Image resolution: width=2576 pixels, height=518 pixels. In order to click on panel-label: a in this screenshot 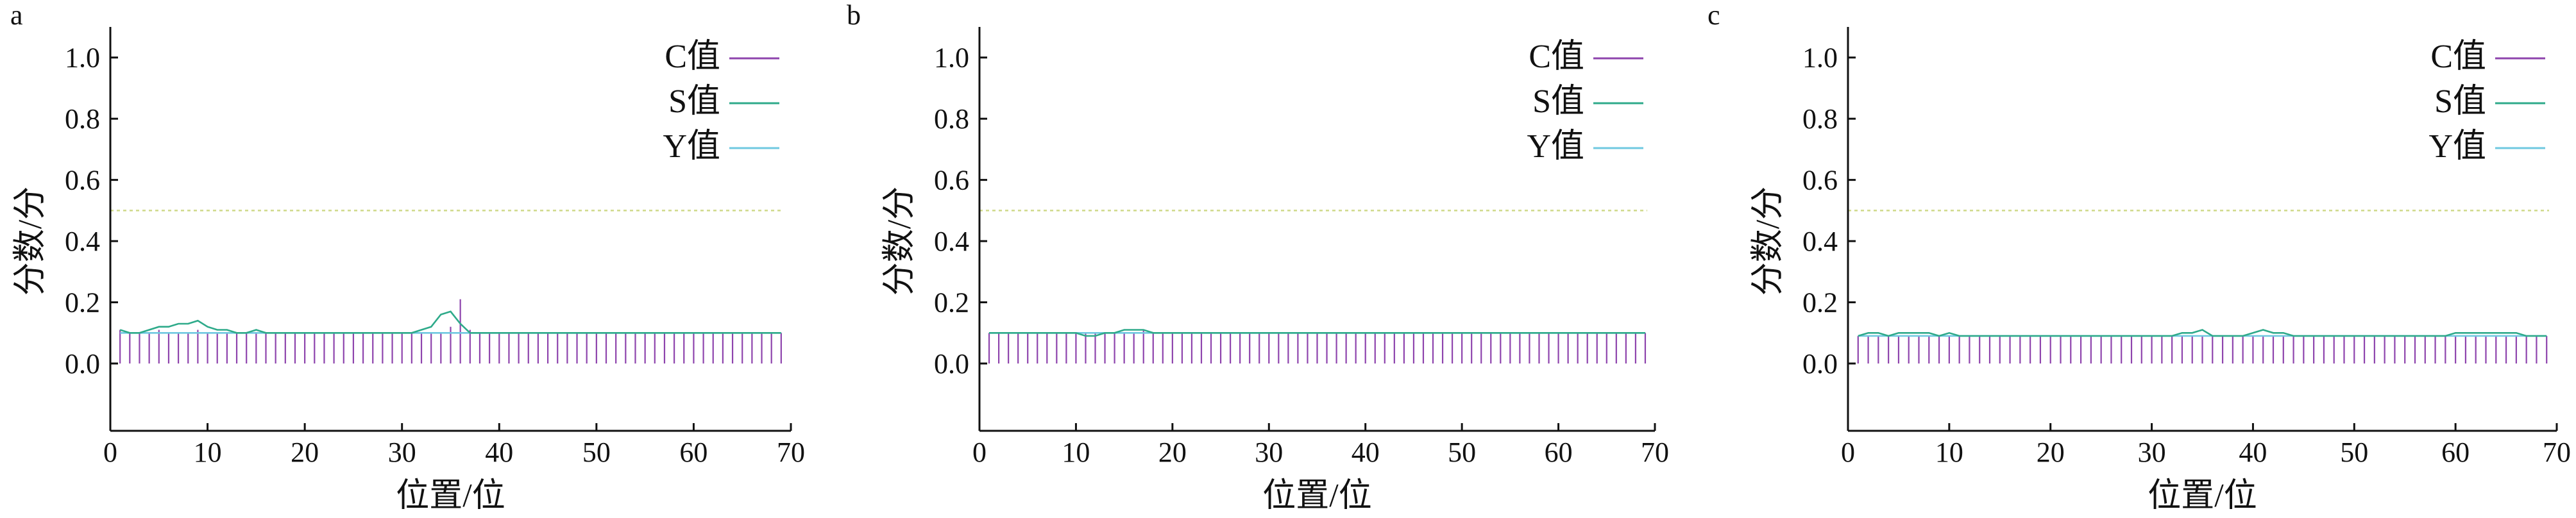, I will do `click(16, 15)`.